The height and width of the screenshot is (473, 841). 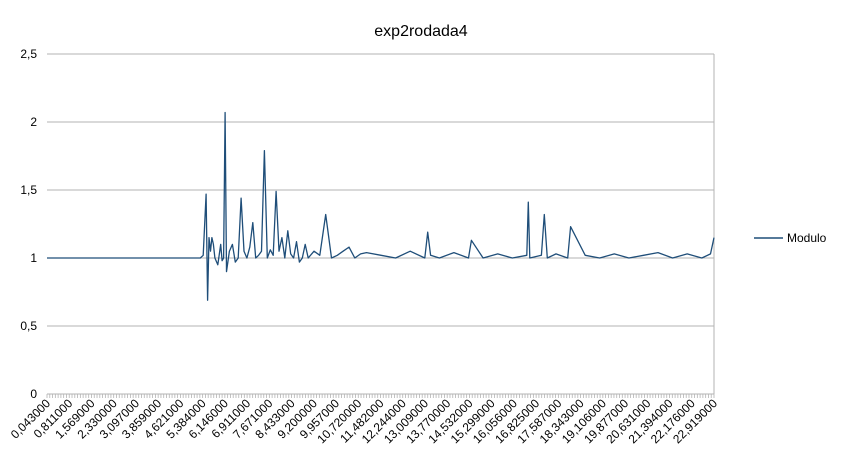 I want to click on y-axis: 0 0,5 1 1,5 2 2,5, so click(x=28, y=224).